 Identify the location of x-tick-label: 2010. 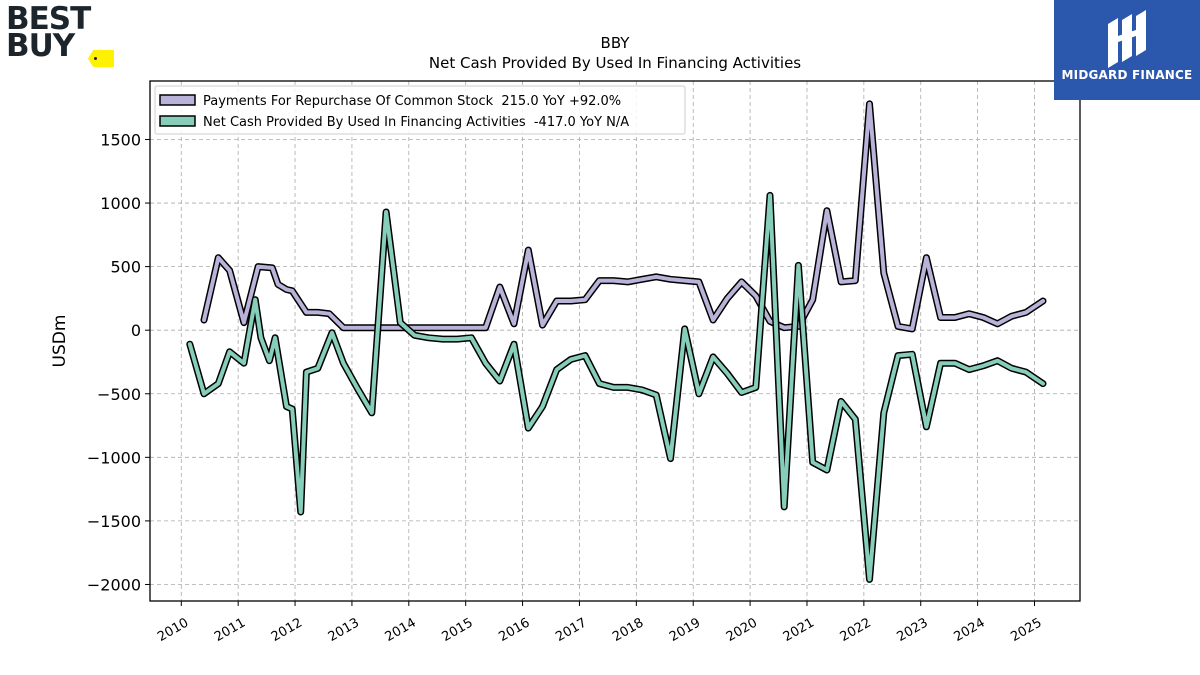
(173, 630).